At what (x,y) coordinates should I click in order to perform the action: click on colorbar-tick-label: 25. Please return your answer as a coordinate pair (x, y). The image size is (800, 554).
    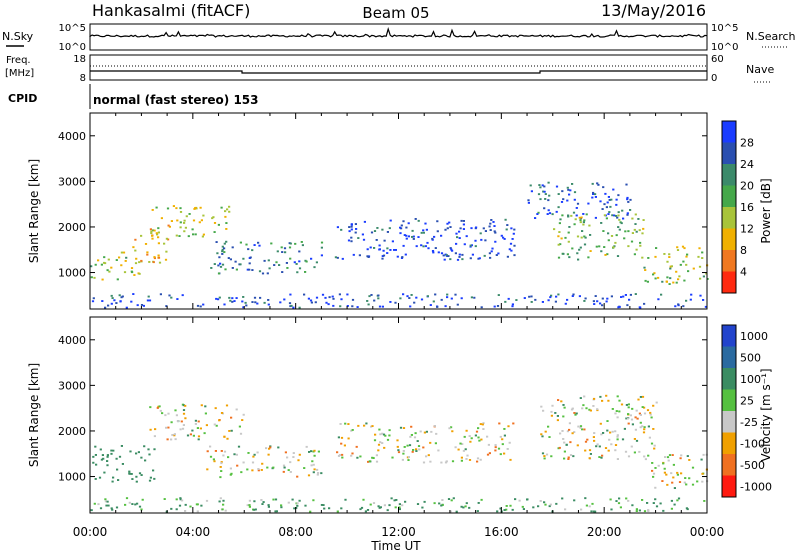
    Looking at the image, I should click on (747, 400).